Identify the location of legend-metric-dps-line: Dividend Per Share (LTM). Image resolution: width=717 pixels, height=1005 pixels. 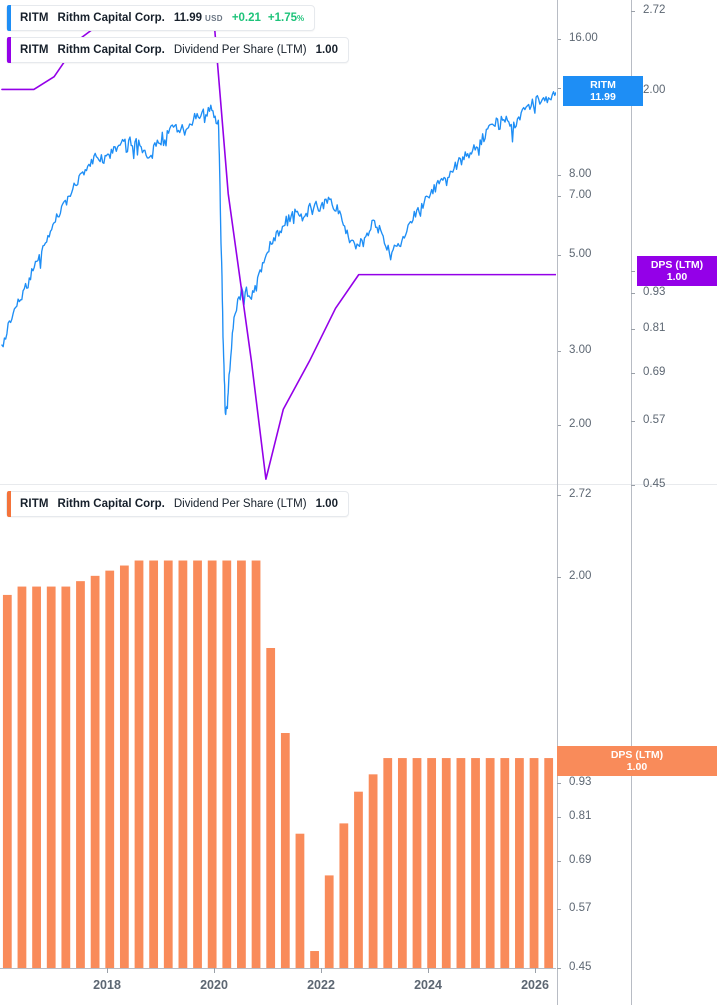
(240, 50).